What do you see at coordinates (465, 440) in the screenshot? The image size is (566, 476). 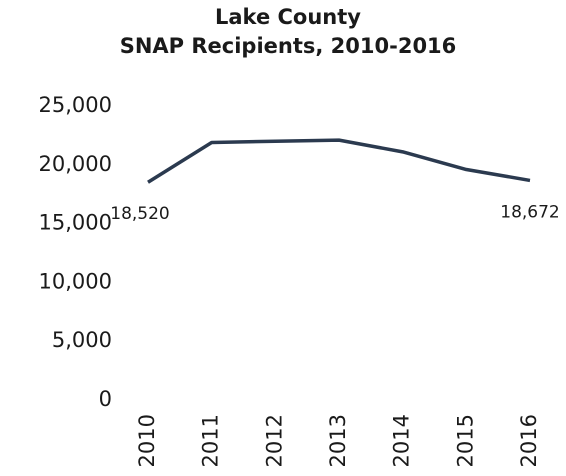 I see `x-tick-label: 2015` at bounding box center [465, 440].